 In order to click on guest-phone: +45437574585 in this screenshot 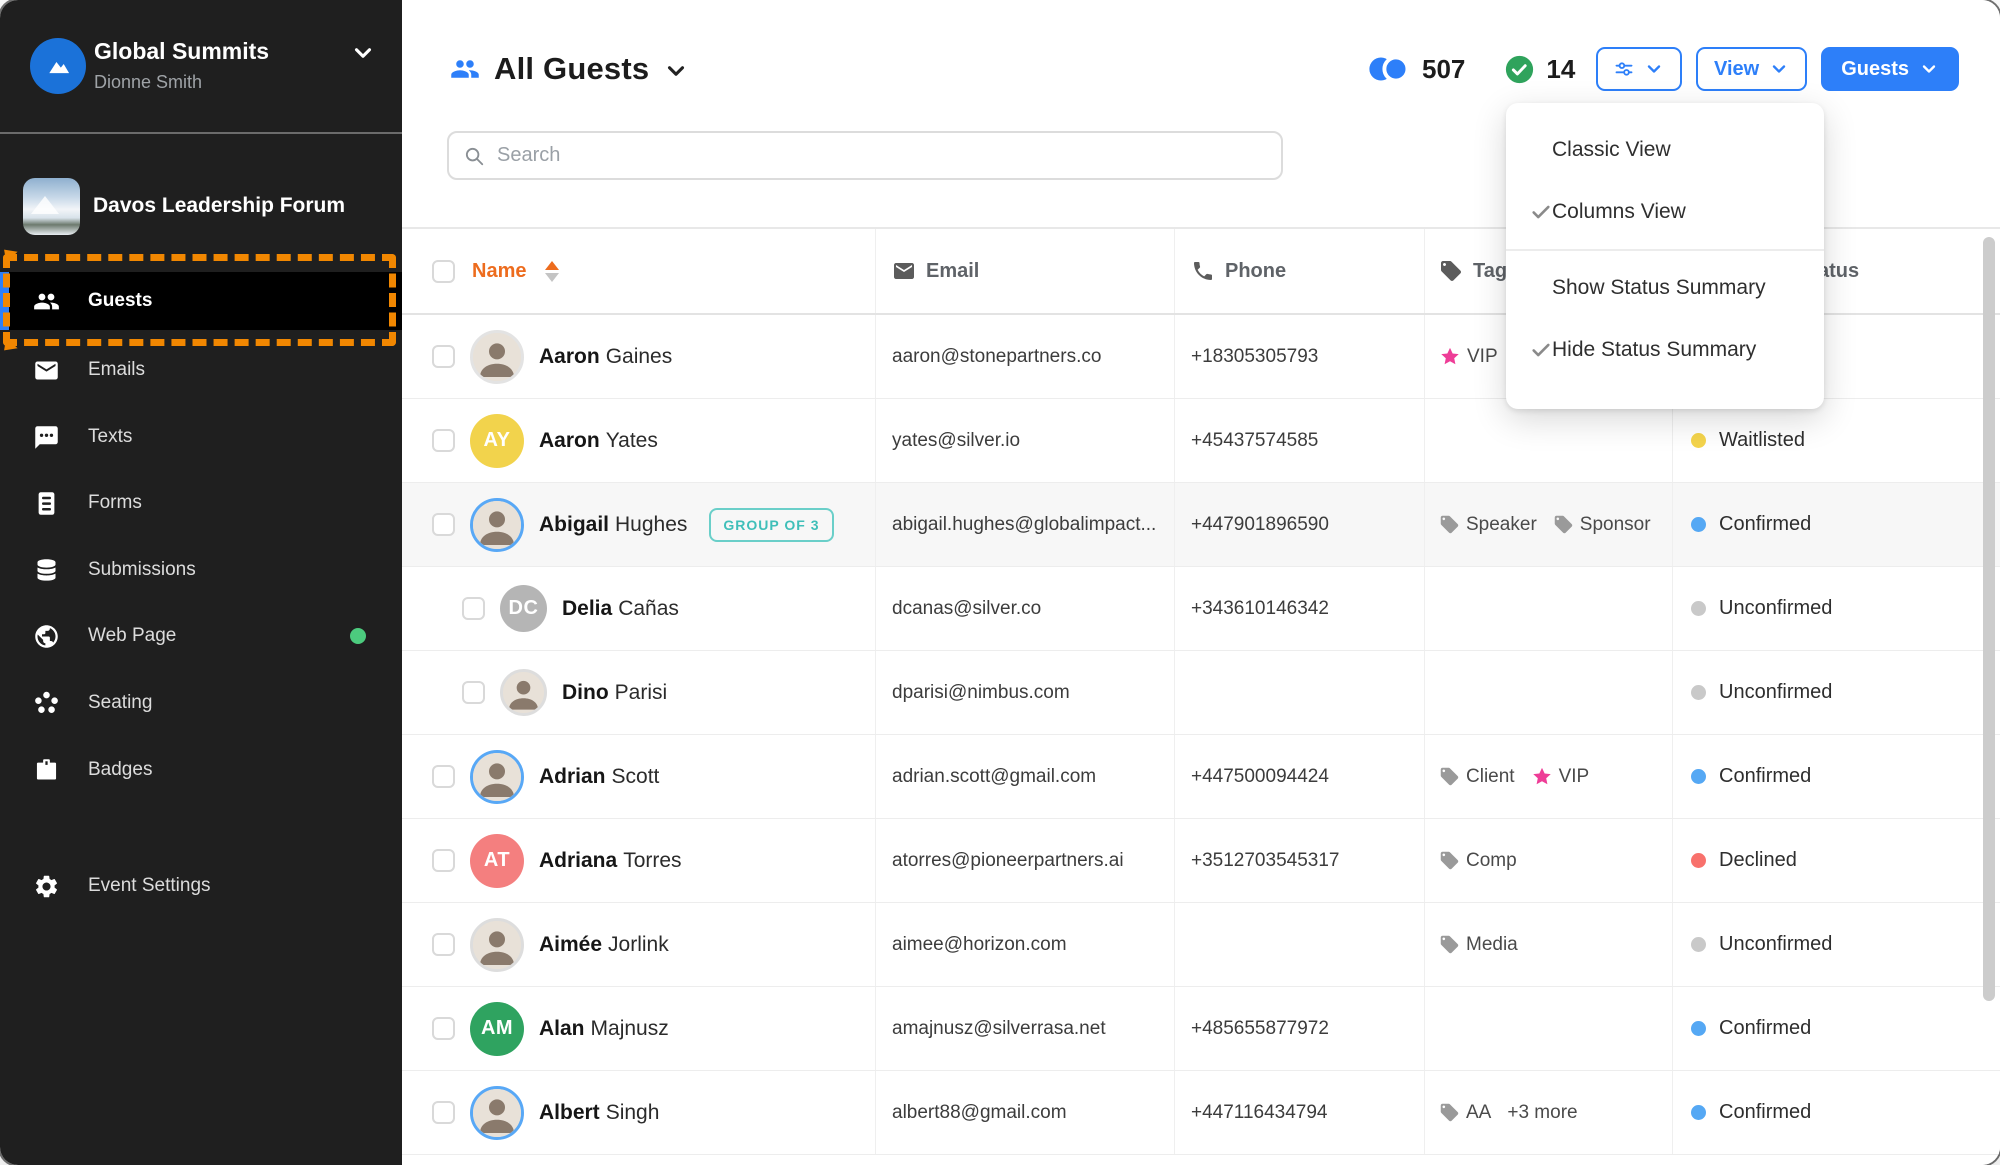, I will do `click(1299, 440)`.